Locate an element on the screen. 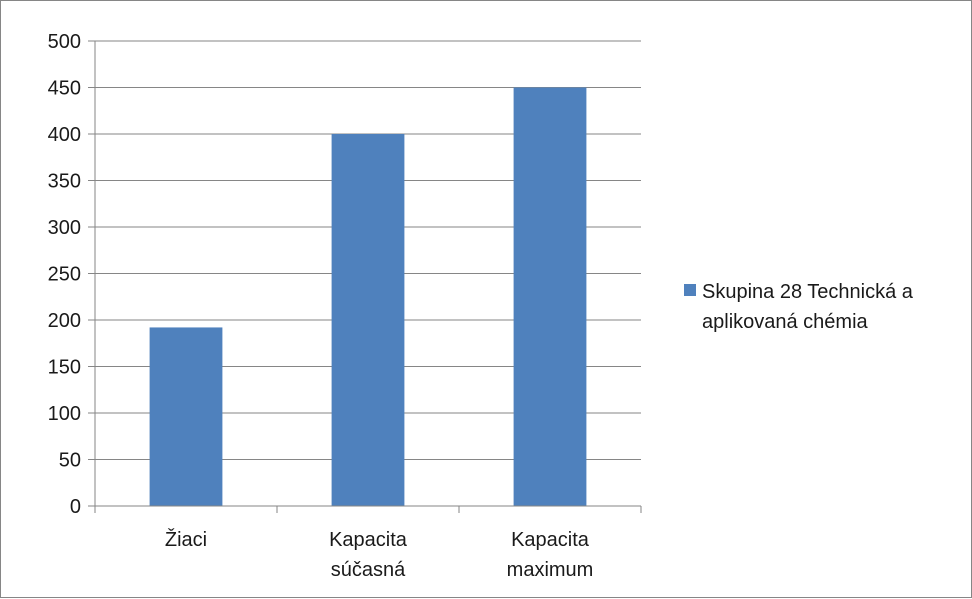 The width and height of the screenshot is (972, 599). y-tick-label: 0 is located at coordinates (75, 507).